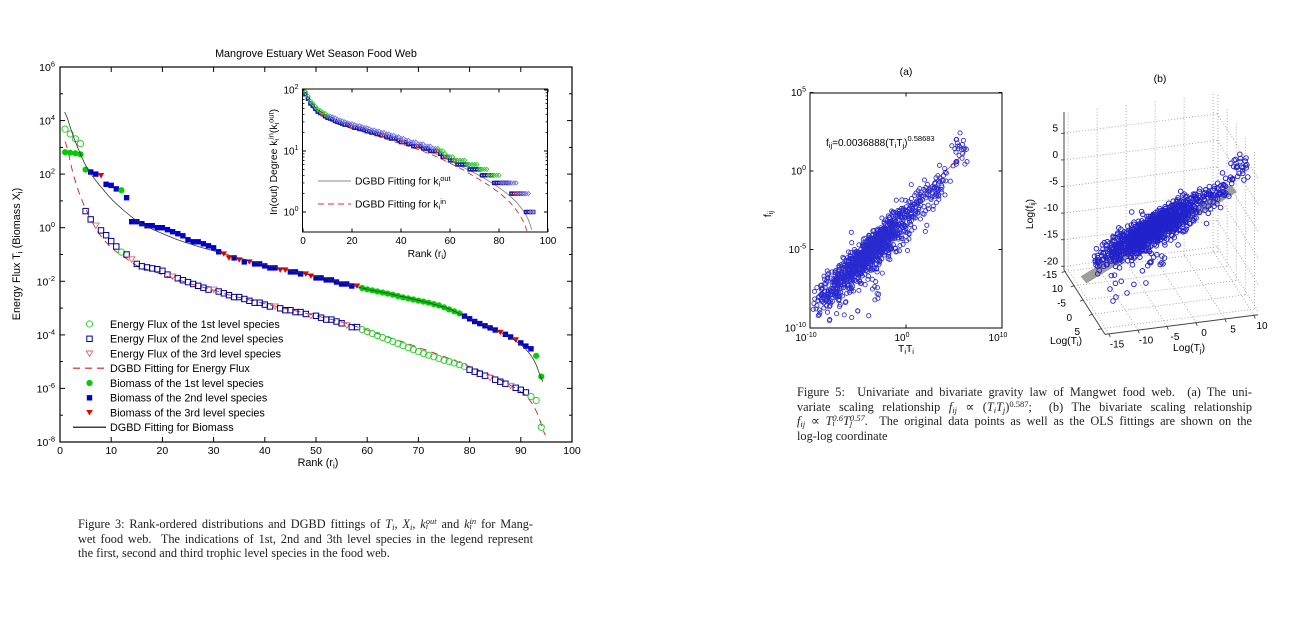 The height and width of the screenshot is (618, 1313). What do you see at coordinates (214, 451) in the screenshot?
I see `svg-text: 30` at bounding box center [214, 451].